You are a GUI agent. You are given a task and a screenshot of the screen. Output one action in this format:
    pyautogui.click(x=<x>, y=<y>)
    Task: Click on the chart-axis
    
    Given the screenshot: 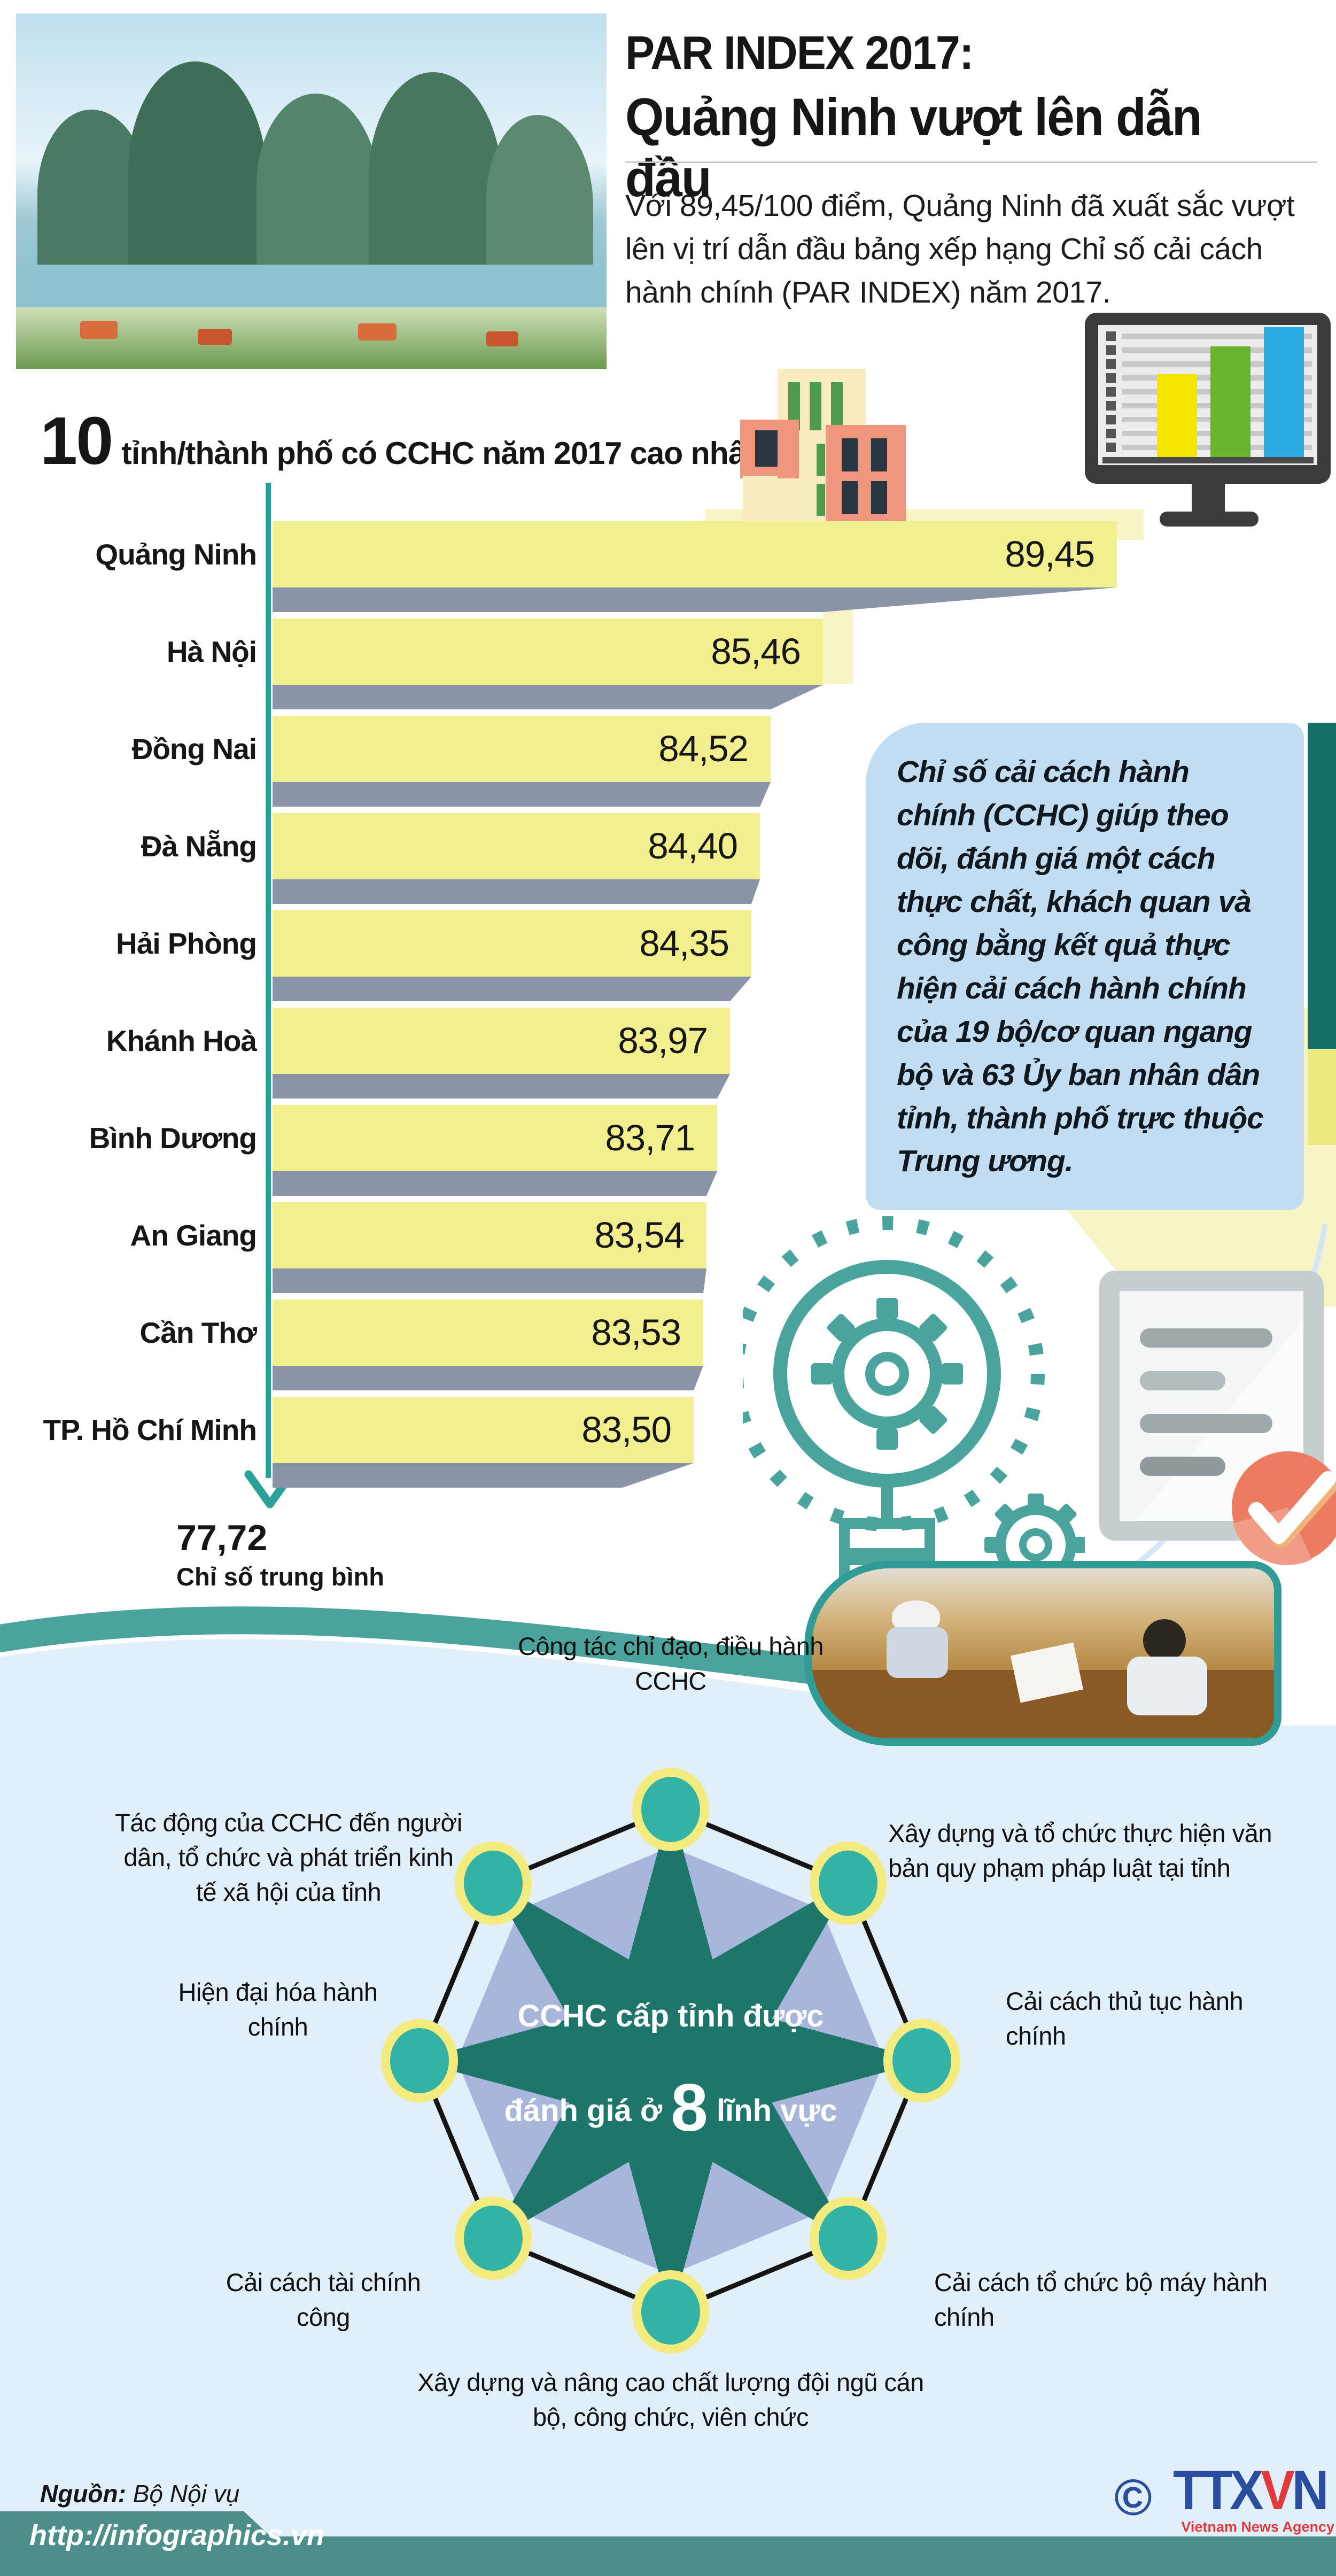 What is the action you would take?
    pyautogui.click(x=268, y=980)
    